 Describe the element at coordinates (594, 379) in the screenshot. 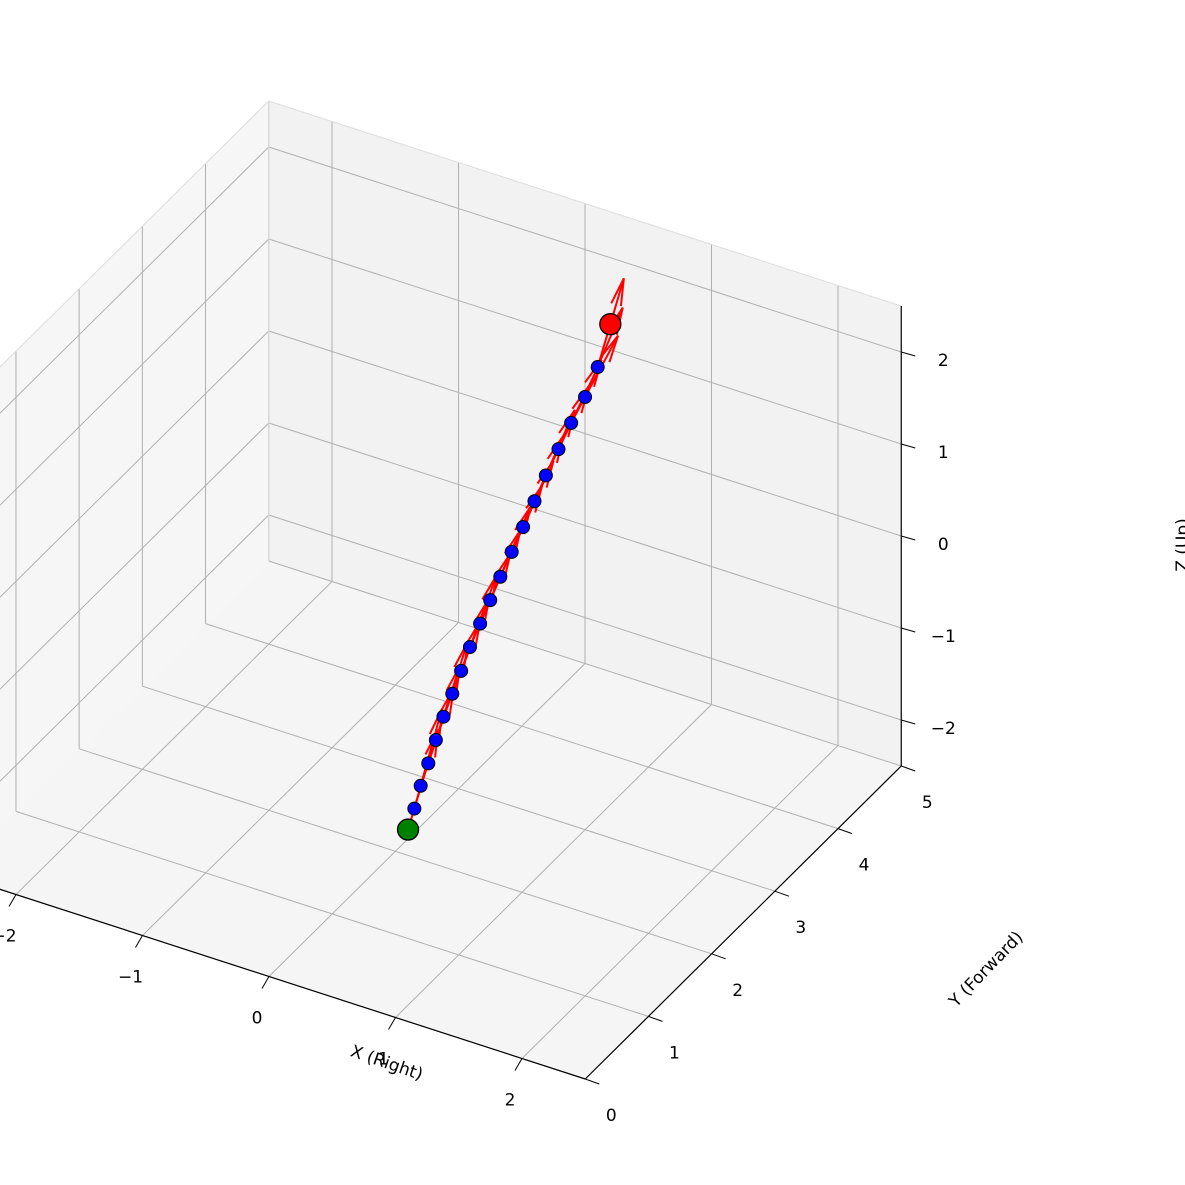

I see `direction-arrow` at that location.